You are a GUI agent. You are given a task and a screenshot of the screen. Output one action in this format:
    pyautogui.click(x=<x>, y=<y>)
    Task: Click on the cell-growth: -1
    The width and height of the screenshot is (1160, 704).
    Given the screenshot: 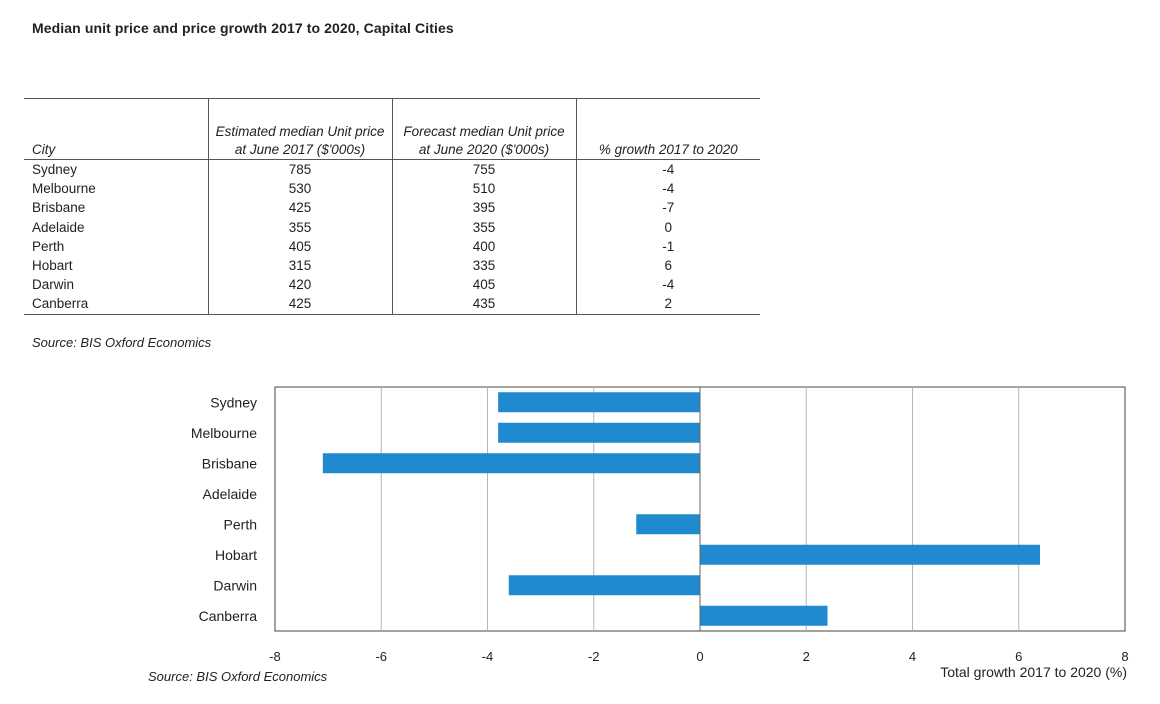 What is the action you would take?
    pyautogui.click(x=667, y=246)
    